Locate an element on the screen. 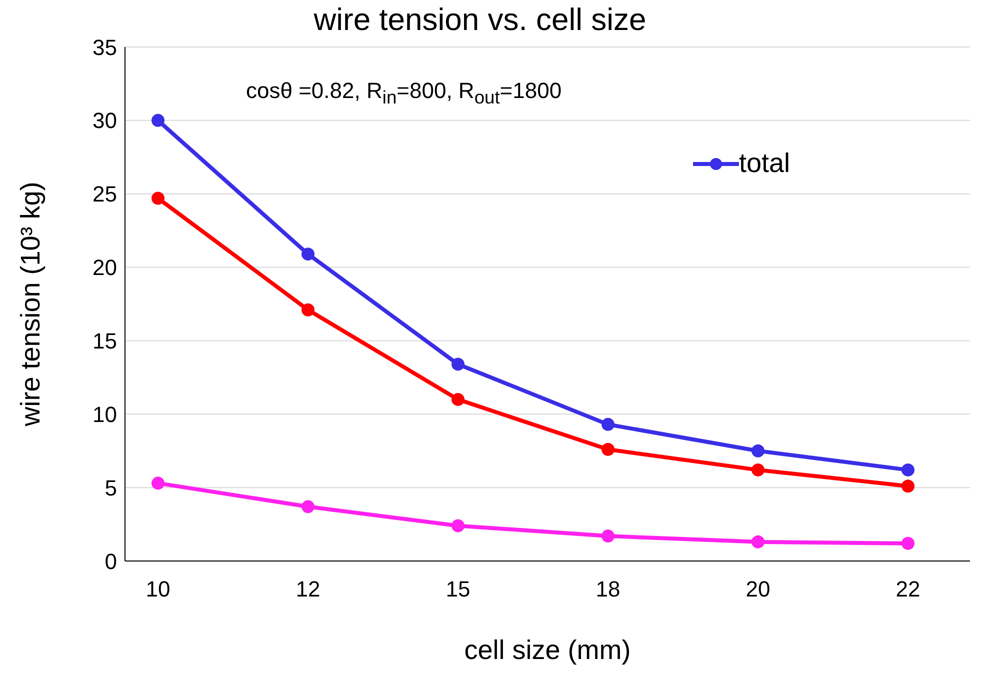 Image resolution: width=983 pixels, height=700 pixels. y-tick-label: 0 is located at coordinates (110, 561).